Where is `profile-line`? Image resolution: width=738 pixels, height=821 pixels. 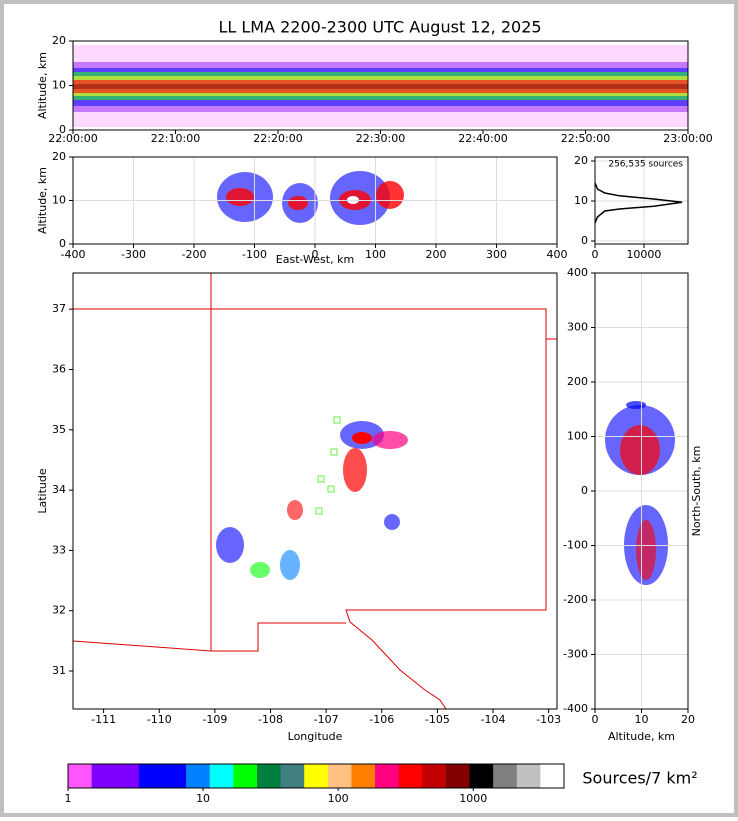
profile-line is located at coordinates (638, 203).